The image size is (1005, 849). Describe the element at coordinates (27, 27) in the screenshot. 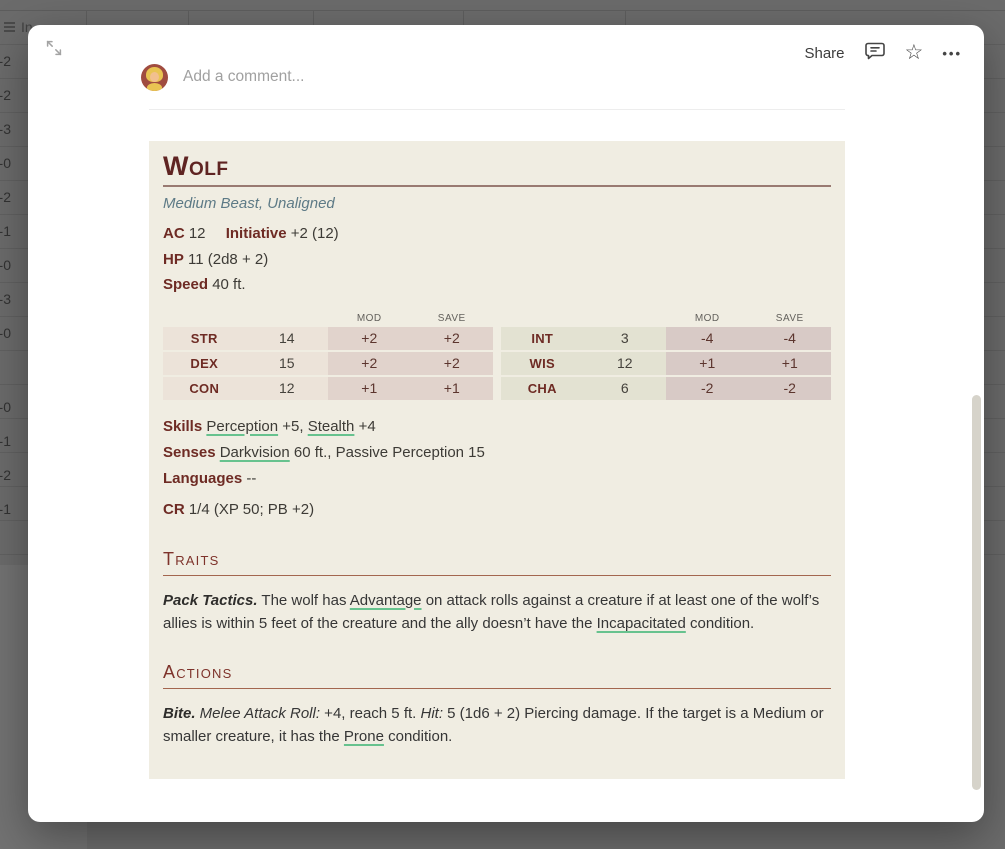

I see `column-header-label: In` at that location.